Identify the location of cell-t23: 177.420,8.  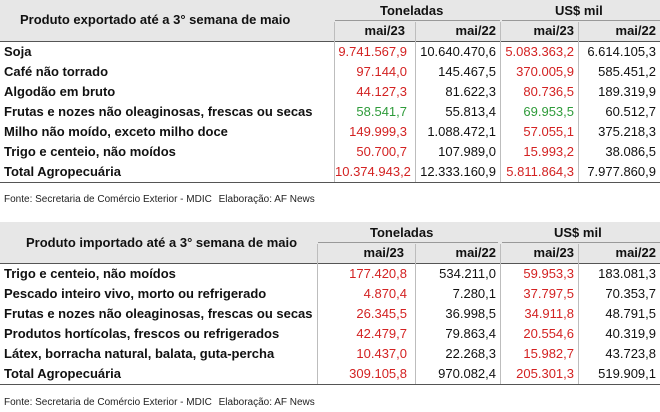
(378, 273).